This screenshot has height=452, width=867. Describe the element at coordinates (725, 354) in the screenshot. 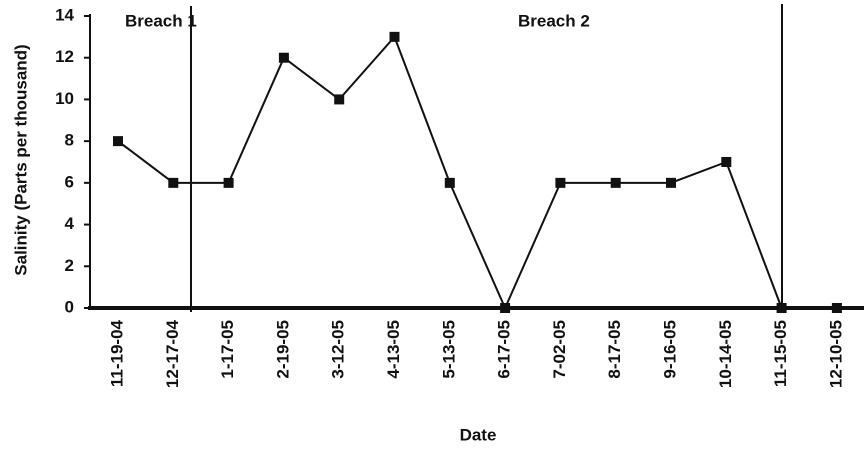

I see `x-tick-label: 10-14-05` at that location.